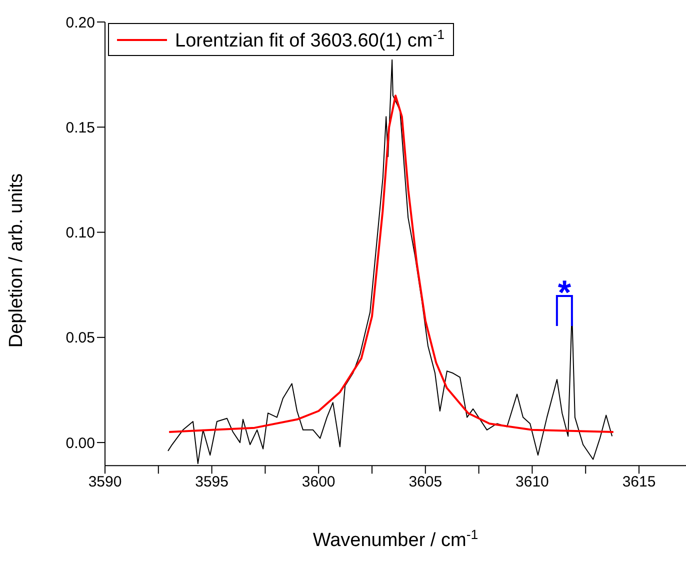 This screenshot has height=567, width=686. Describe the element at coordinates (532, 481) in the screenshot. I see `x-tick-label: 3610` at that location.